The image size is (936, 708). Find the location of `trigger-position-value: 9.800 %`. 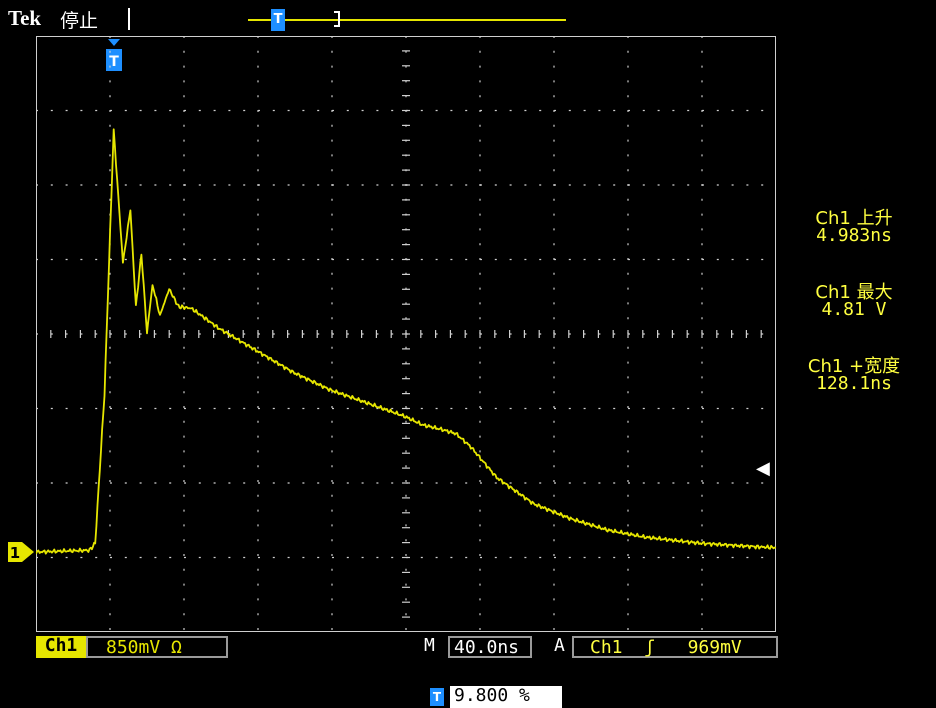

trigger-position-value: 9.800 % is located at coordinates (506, 697).